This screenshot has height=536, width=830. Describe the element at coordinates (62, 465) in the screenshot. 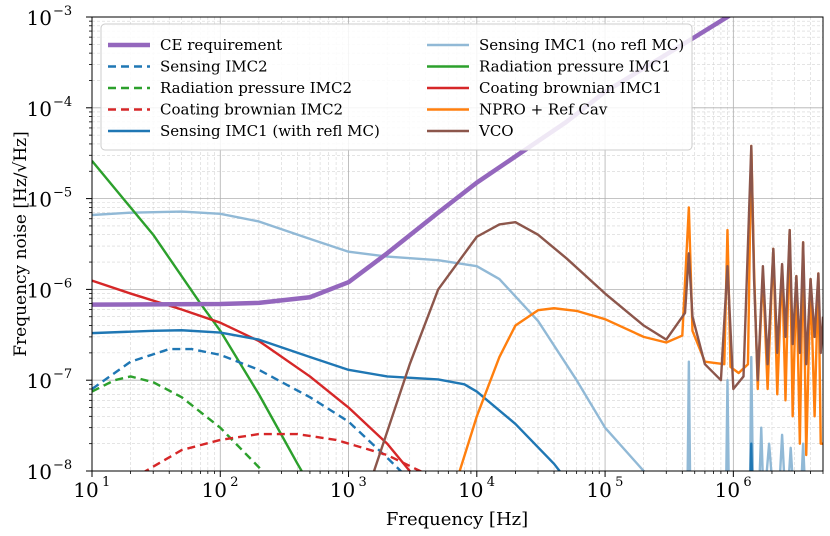

I see `y-tick-exponent: −8` at that location.